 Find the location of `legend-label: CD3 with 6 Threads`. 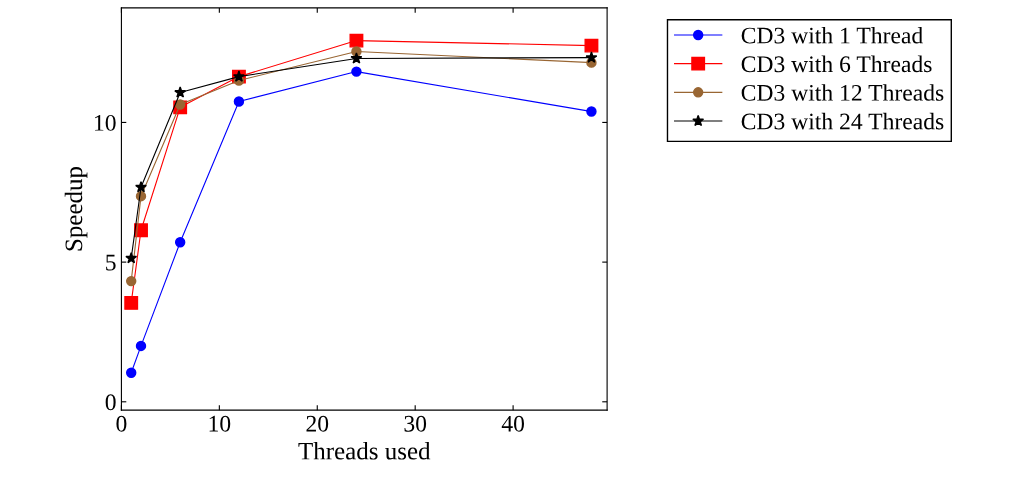

legend-label: CD3 with 6 Threads is located at coordinates (836, 64).